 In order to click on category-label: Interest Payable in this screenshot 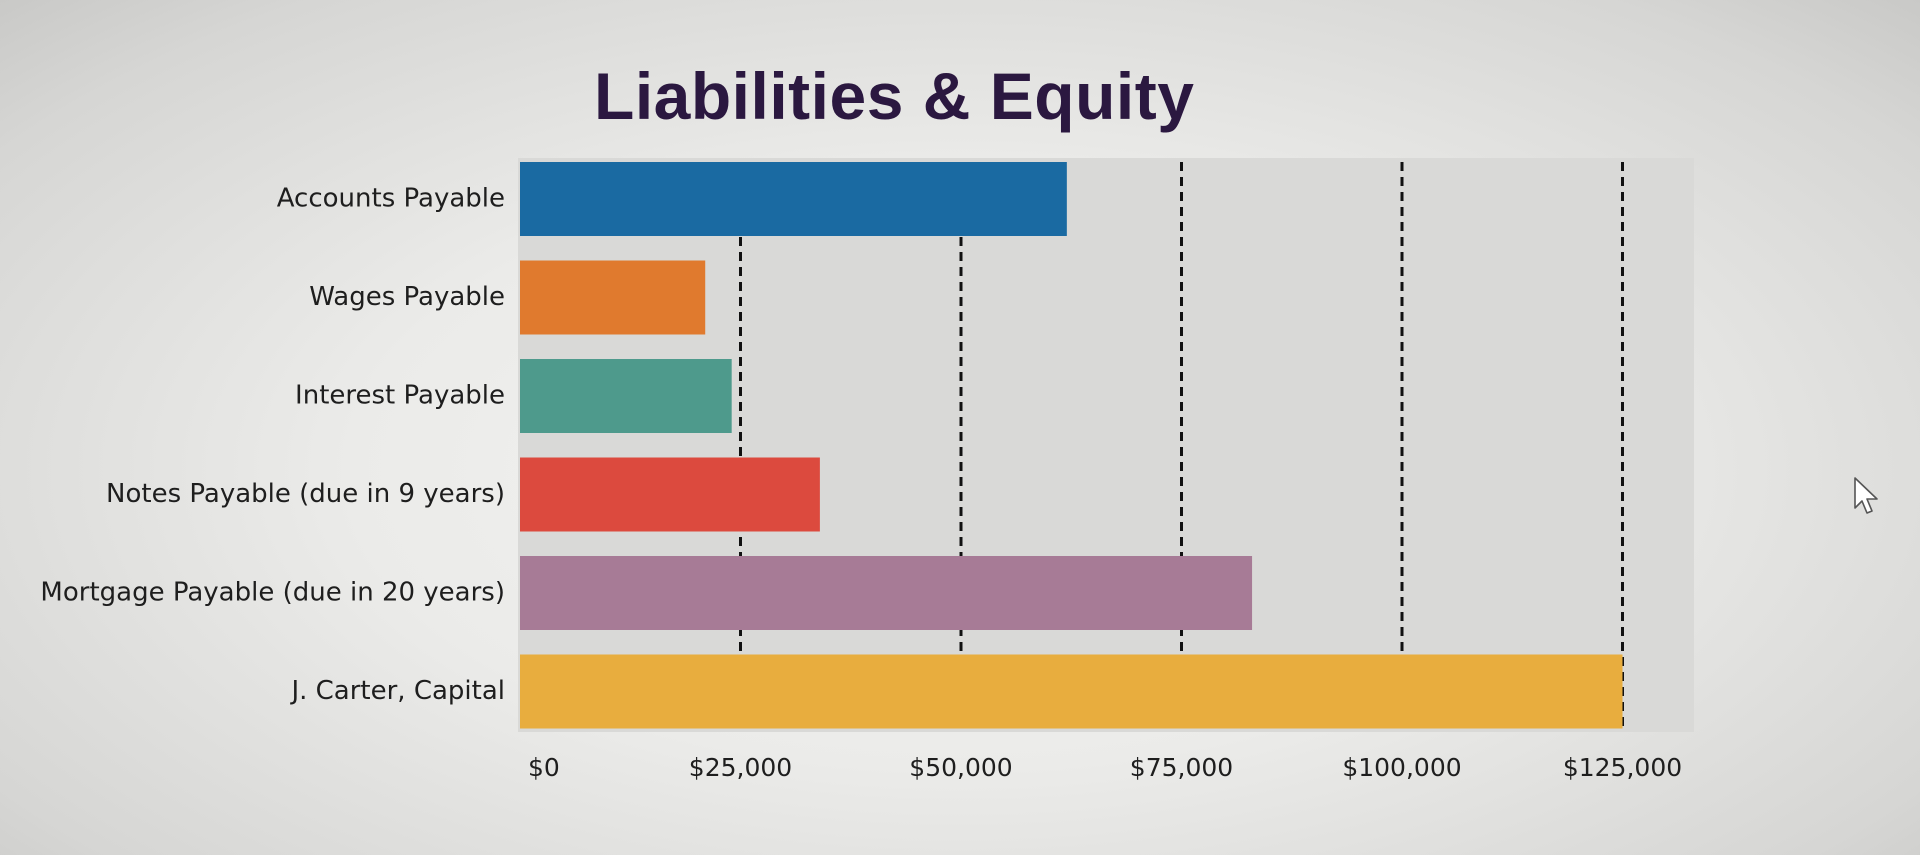, I will do `click(400, 396)`.